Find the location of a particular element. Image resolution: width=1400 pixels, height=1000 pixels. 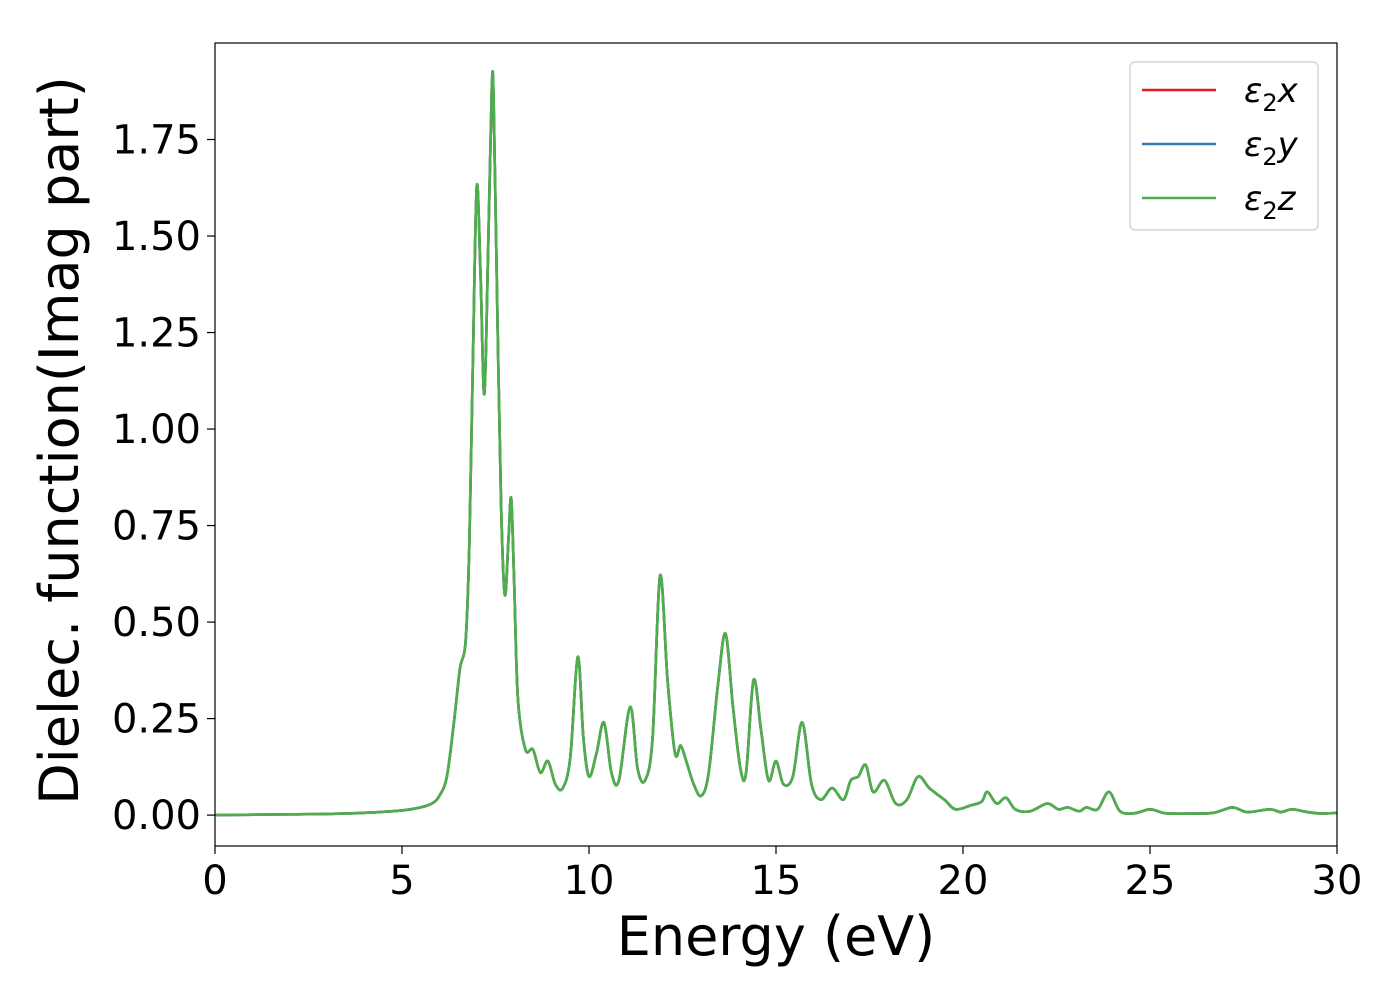

y-tick-label: 1.25 is located at coordinates (156, 334).